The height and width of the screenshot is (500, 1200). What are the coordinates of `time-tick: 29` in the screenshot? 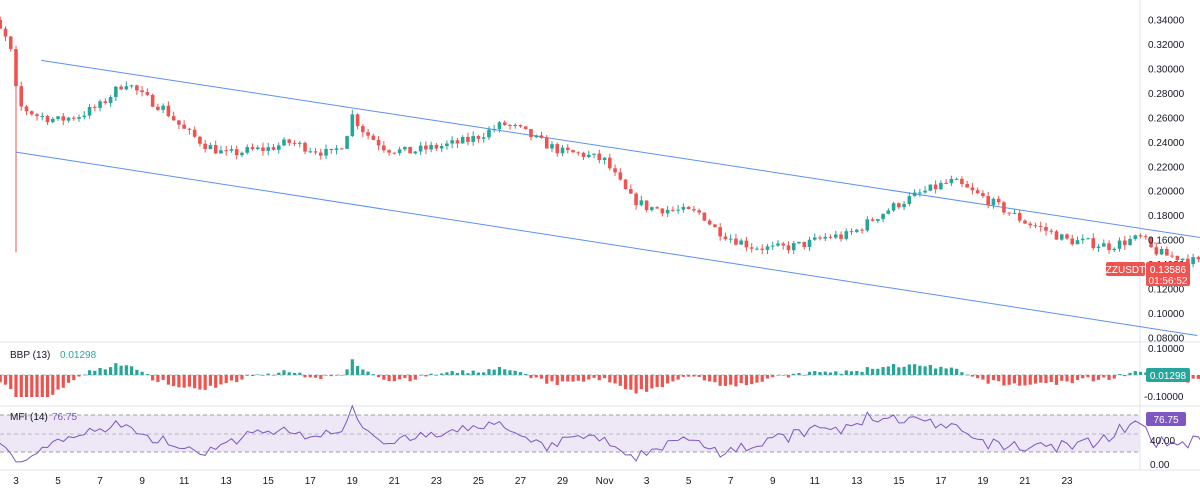 It's located at (563, 481).